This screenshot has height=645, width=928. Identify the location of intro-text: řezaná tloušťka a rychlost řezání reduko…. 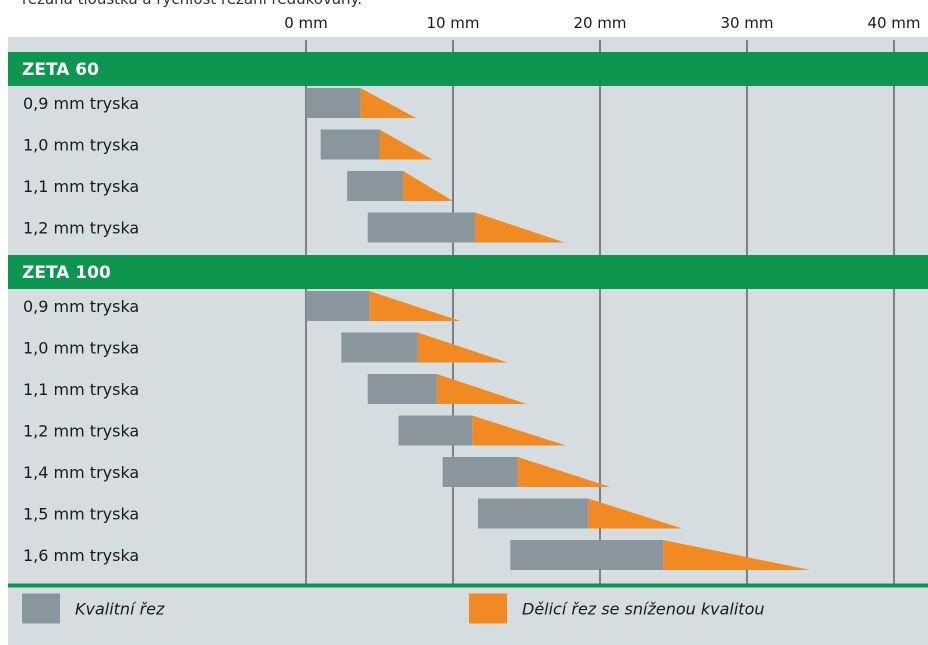
(192, 4).